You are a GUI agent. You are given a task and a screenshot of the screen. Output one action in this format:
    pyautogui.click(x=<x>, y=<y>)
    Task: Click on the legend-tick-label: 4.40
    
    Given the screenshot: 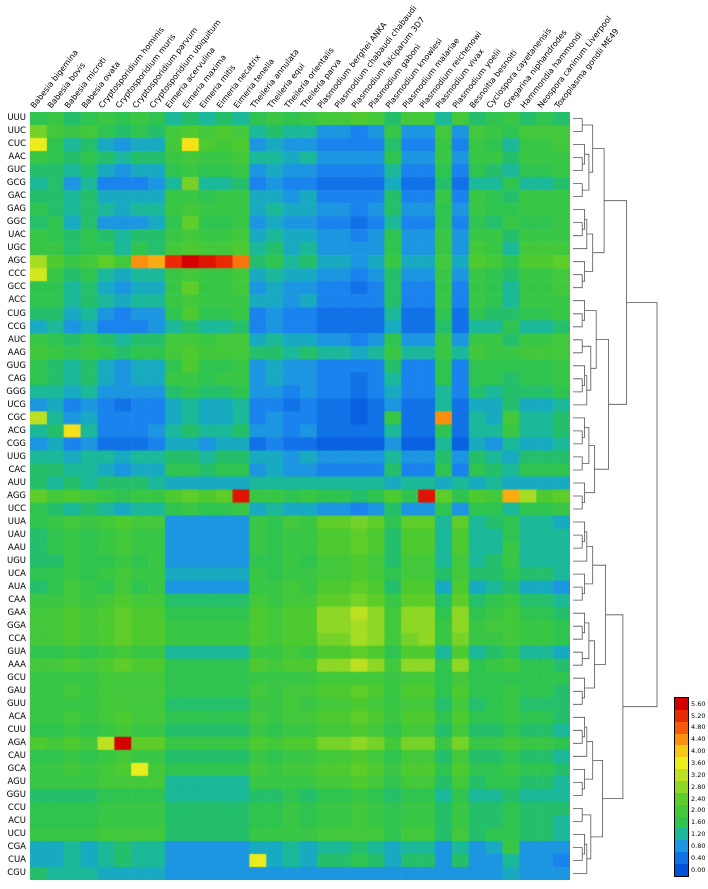 What is the action you would take?
    pyautogui.click(x=698, y=739)
    